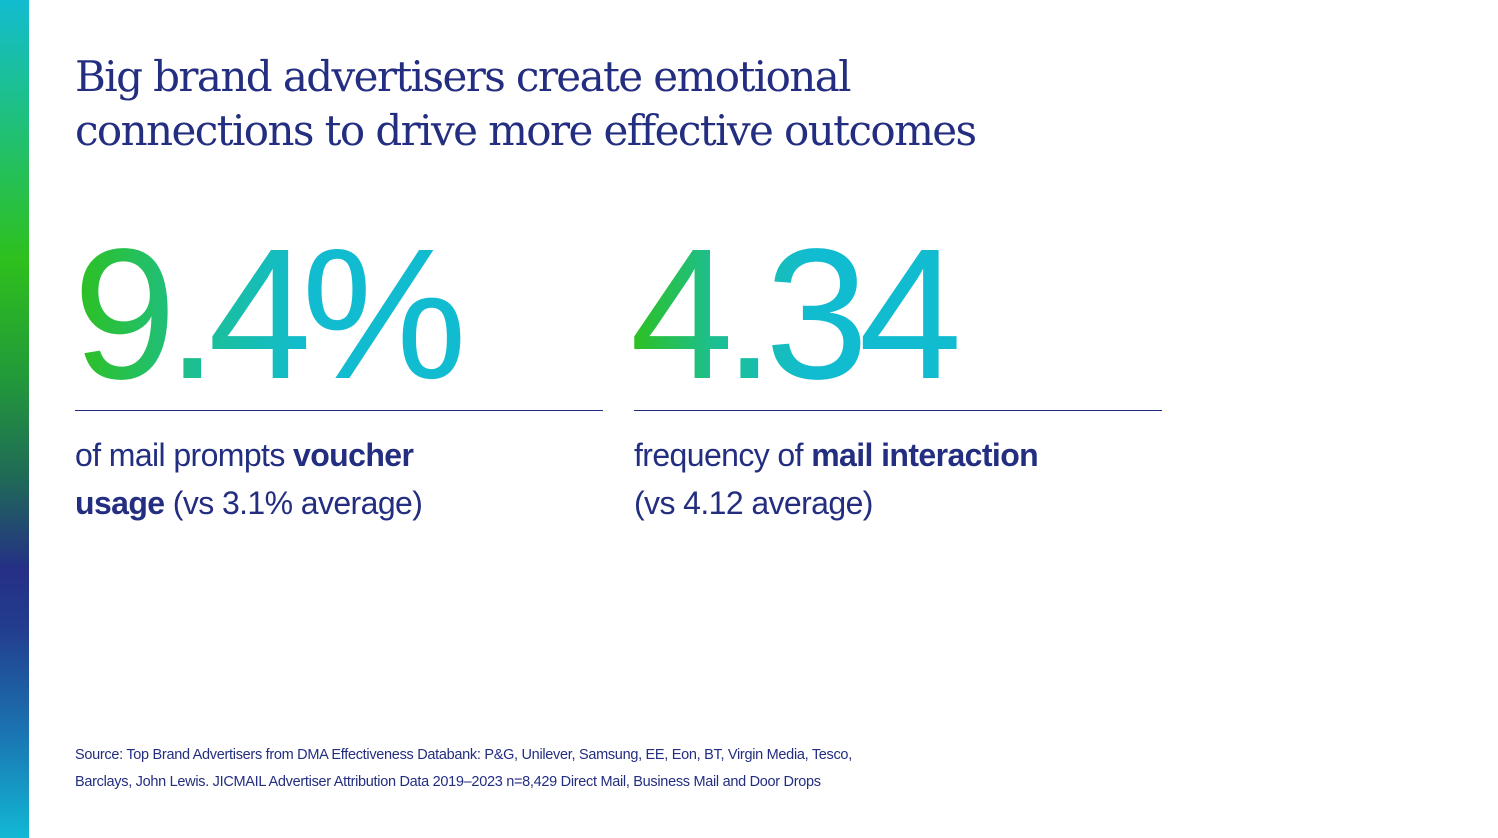 This screenshot has height=838, width=1498. What do you see at coordinates (184, 455) in the screenshot?
I see `stat-voucher-usage-text: of mail prompts` at bounding box center [184, 455].